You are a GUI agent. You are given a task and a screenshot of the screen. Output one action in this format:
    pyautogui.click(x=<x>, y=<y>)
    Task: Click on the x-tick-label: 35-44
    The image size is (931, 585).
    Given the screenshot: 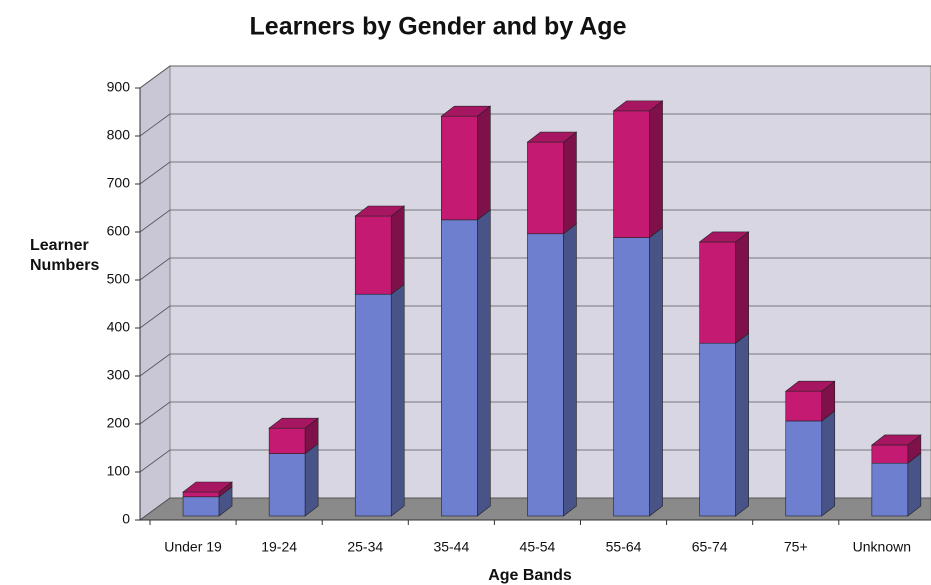 What is the action you would take?
    pyautogui.click(x=451, y=547)
    